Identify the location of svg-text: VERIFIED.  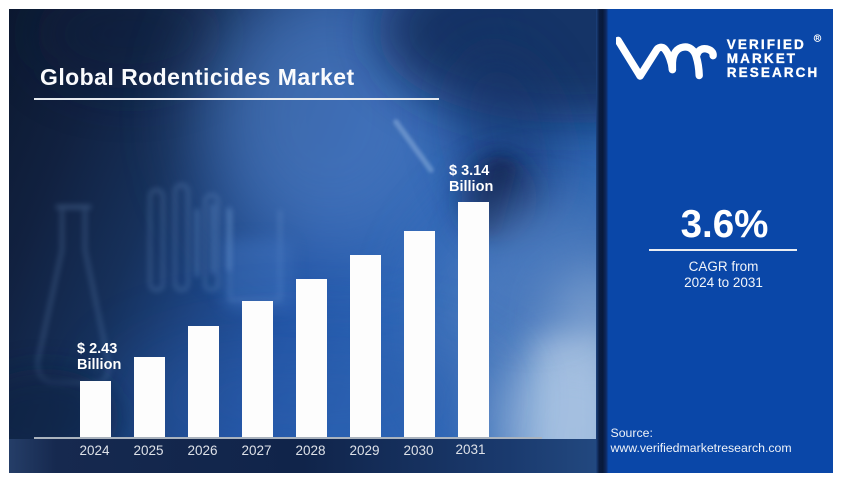
(766, 44).